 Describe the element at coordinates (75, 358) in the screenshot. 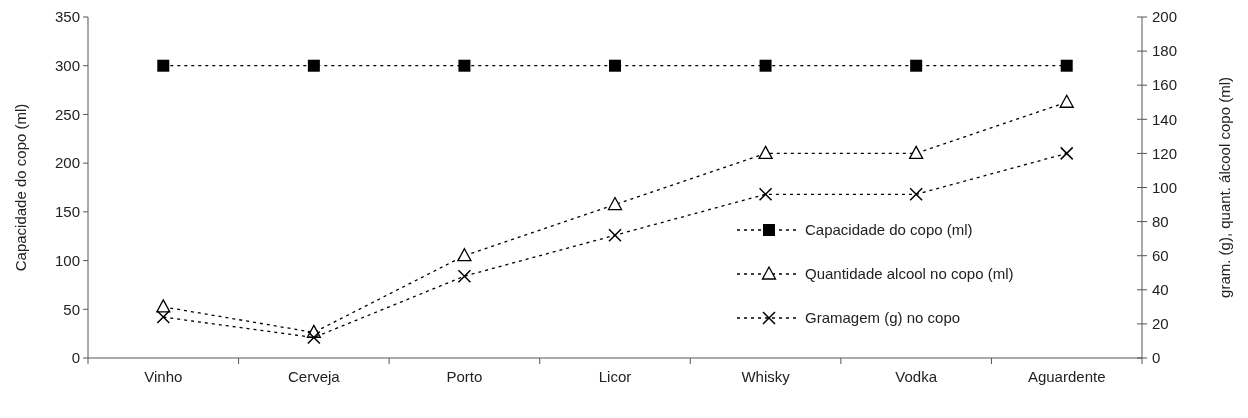

I see `y-tick-label: 0` at that location.